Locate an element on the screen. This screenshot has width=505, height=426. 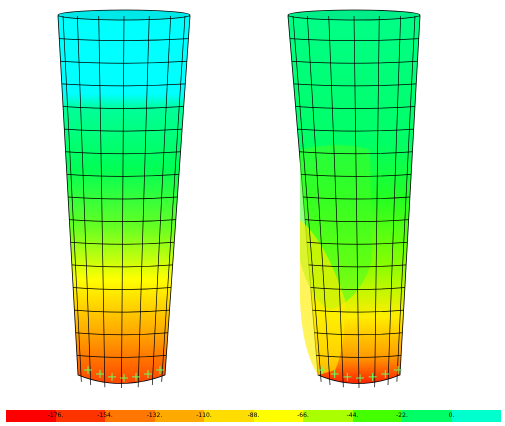
contour-legend: -176. -154. -132. -110. -88. -66. -44. -22. 0. is located at coordinates (252, 417).